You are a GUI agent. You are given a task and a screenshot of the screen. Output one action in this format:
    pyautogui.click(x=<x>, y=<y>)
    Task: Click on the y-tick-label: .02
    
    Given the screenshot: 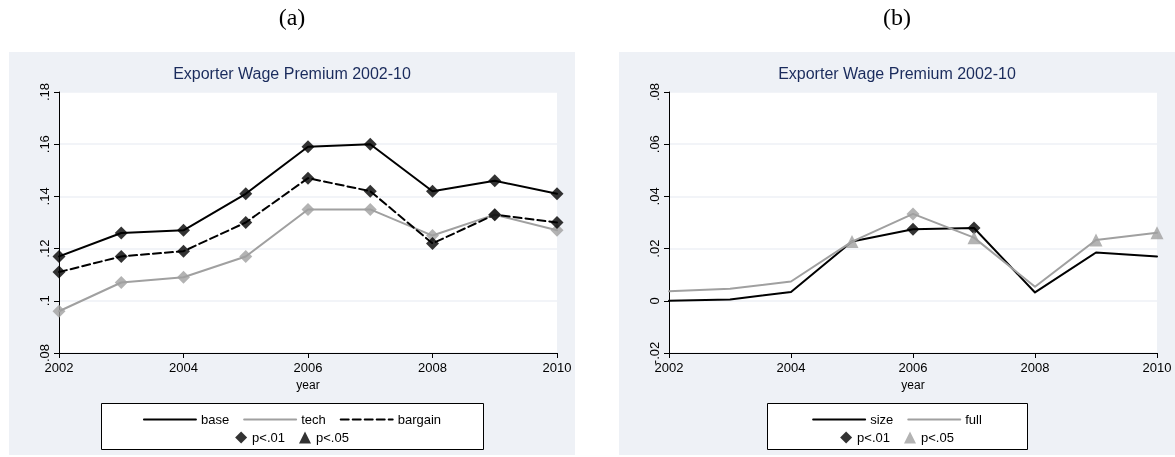 What is the action you would take?
    pyautogui.click(x=654, y=248)
    